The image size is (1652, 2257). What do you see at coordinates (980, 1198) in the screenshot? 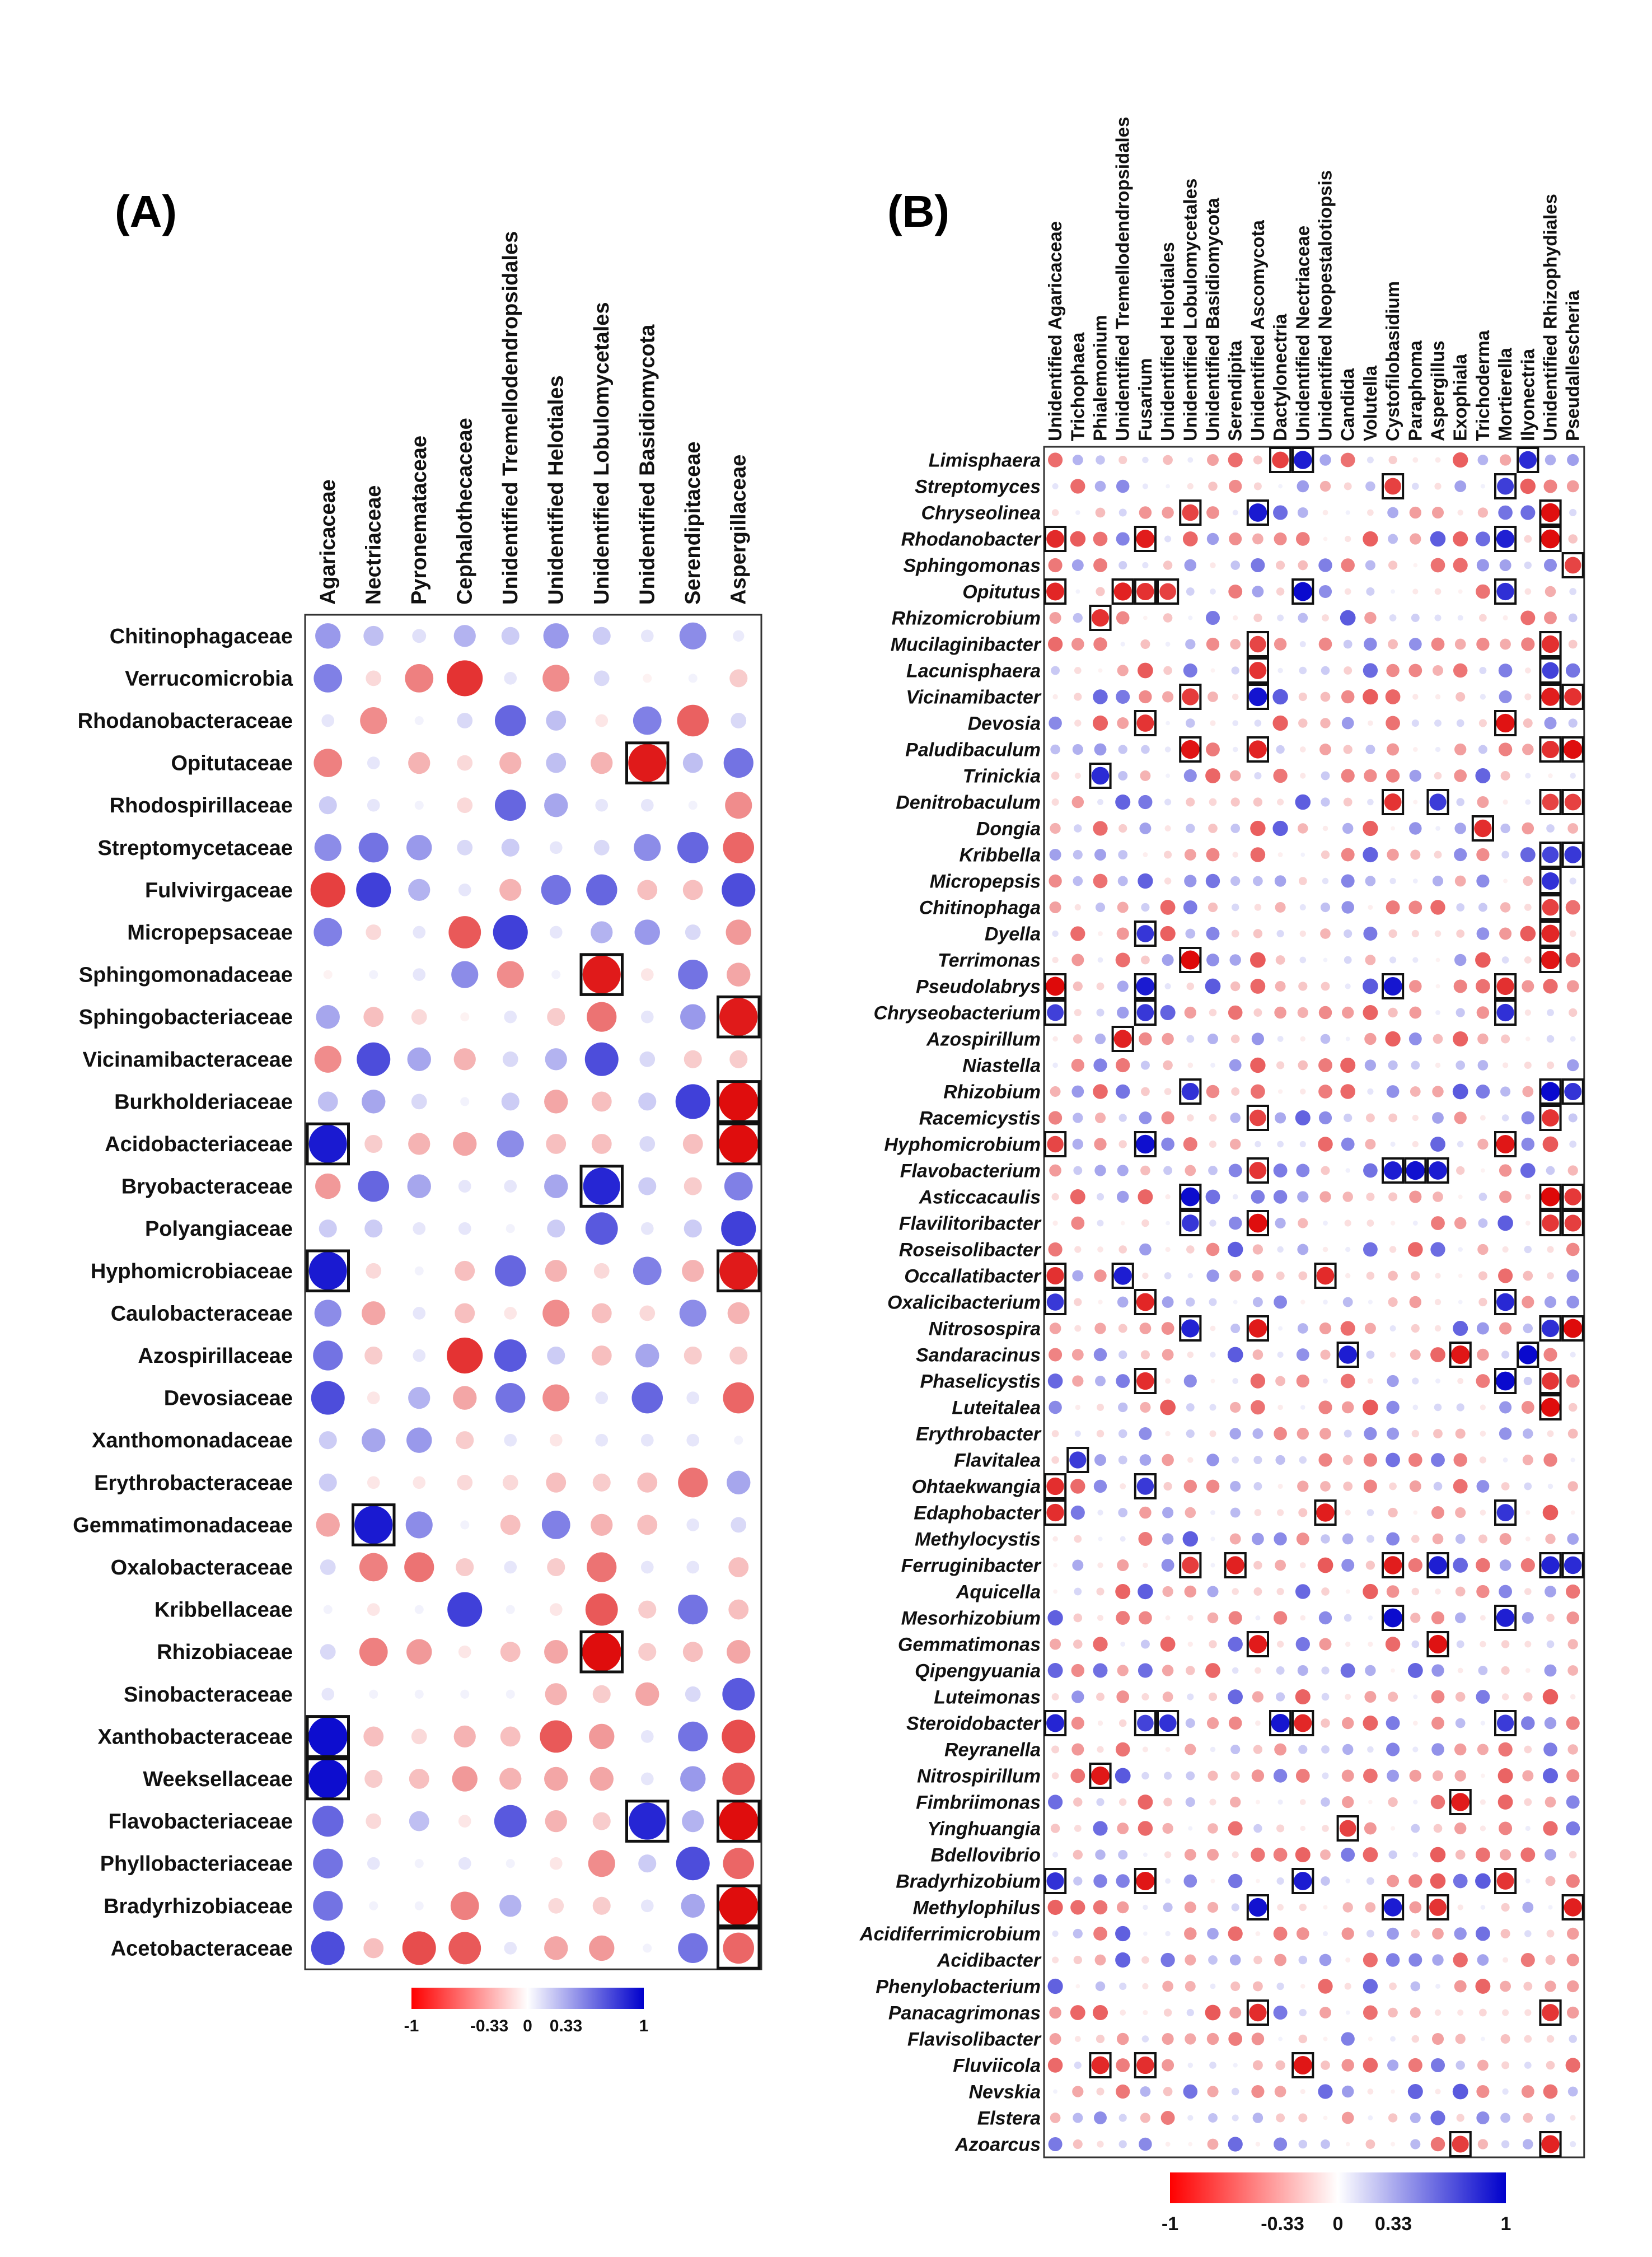
I see `heatmap-b-row-label: Asticcacaulis` at bounding box center [980, 1198].